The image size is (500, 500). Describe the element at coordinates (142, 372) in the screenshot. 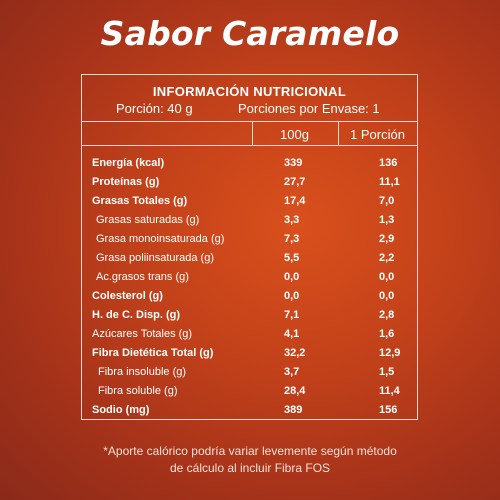

I see `row-label: Fibra insoluble (g)` at that location.